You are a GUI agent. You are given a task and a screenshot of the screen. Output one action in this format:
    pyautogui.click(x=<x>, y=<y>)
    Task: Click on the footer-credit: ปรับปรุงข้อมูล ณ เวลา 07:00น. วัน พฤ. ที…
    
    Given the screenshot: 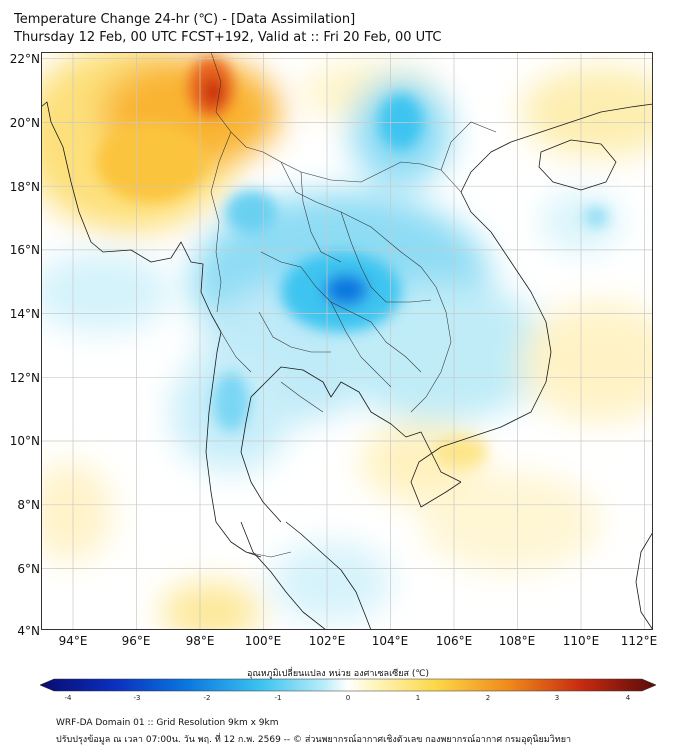 What is the action you would take?
    pyautogui.click(x=314, y=740)
    